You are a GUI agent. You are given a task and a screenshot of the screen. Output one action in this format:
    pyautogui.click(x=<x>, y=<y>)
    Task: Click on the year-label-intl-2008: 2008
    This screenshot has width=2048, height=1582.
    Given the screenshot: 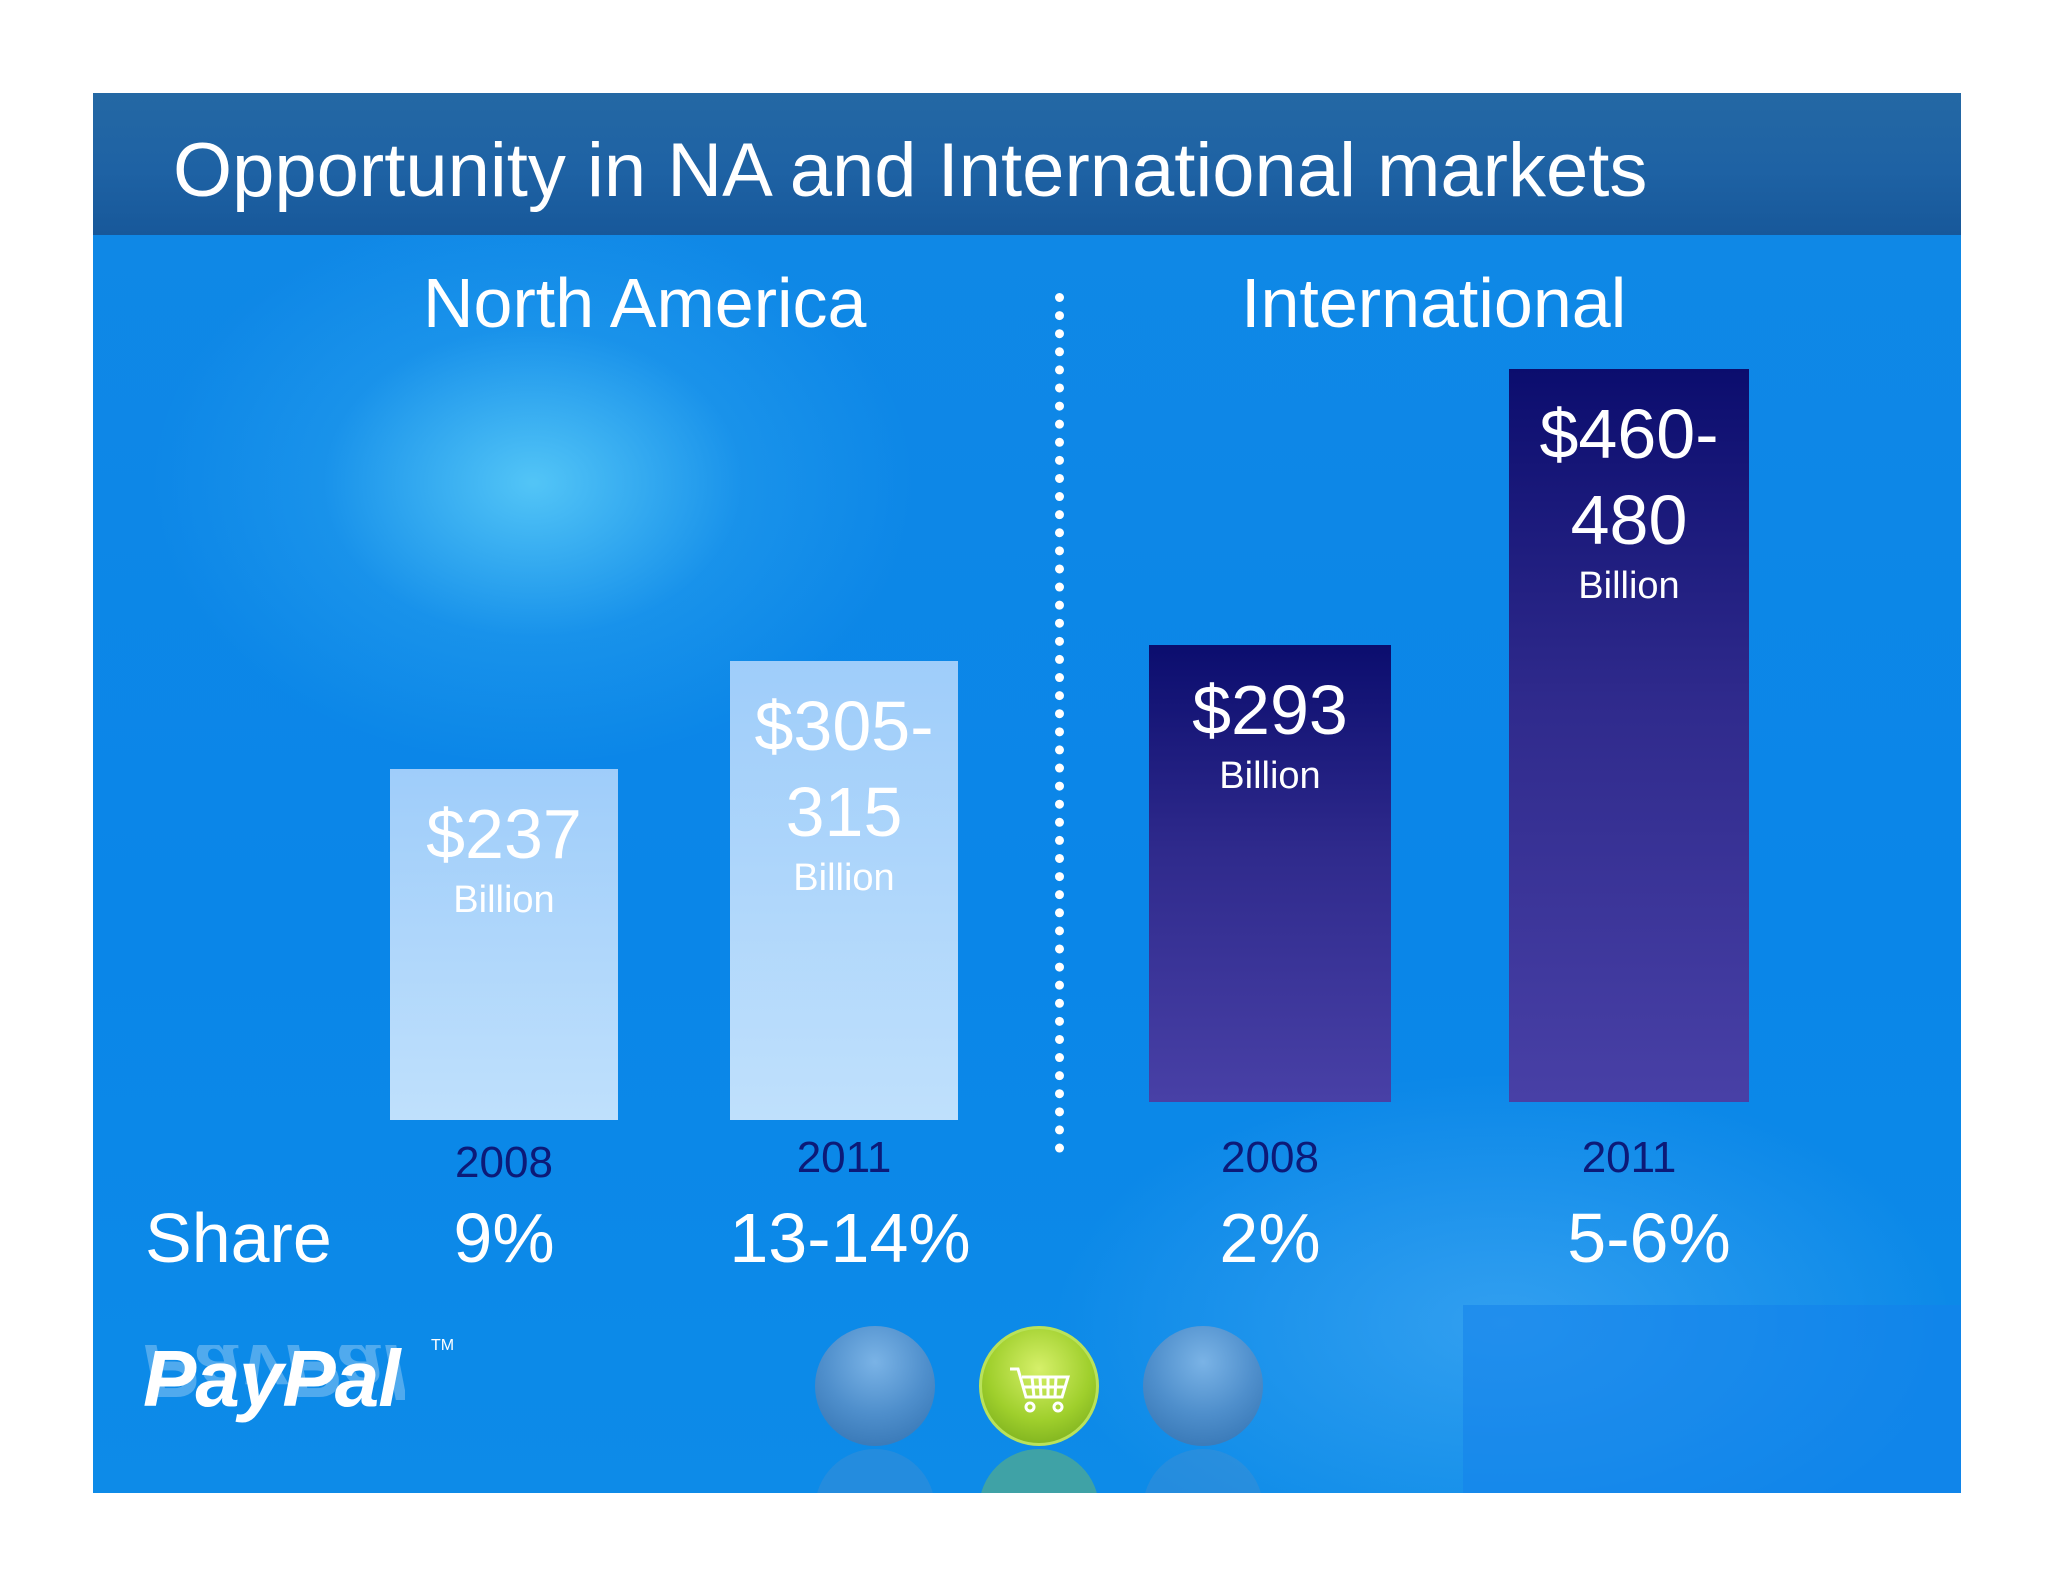 What is the action you would take?
    pyautogui.click(x=1270, y=1157)
    